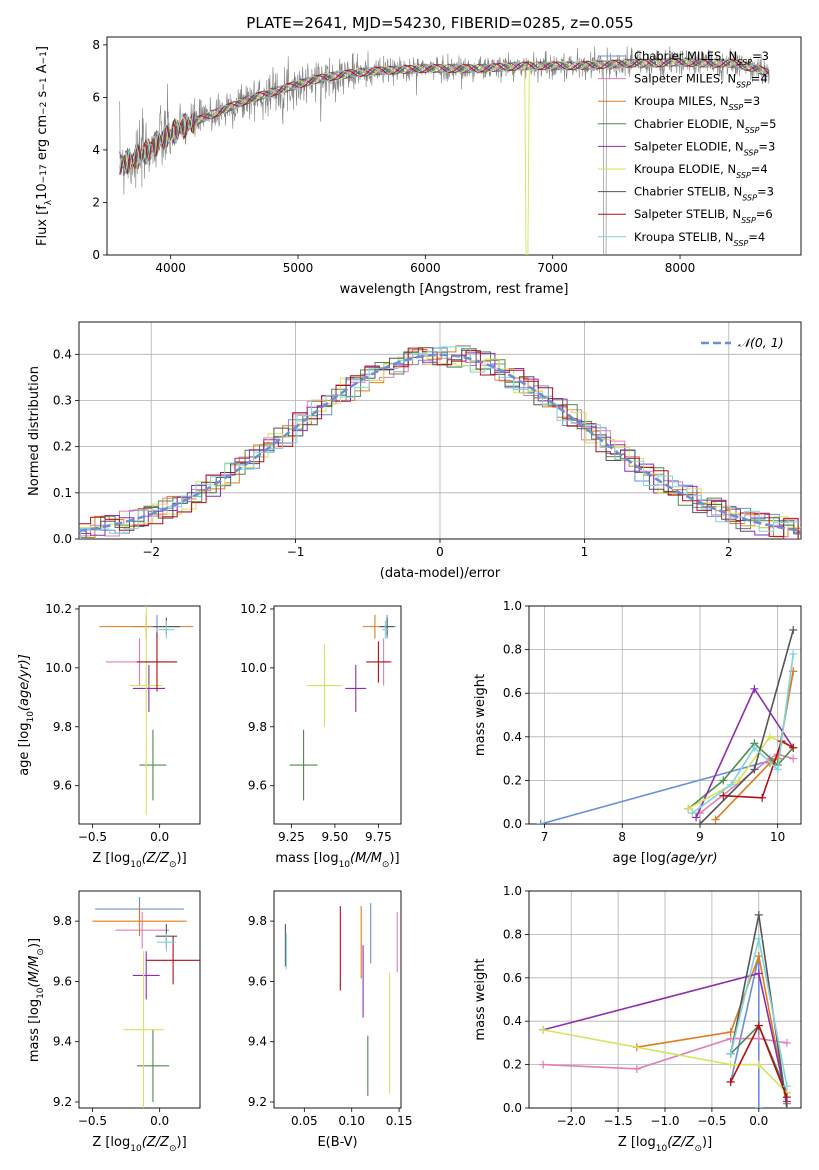  I want to click on spectrum-model-kroupa_stelib, so click(444, 116).